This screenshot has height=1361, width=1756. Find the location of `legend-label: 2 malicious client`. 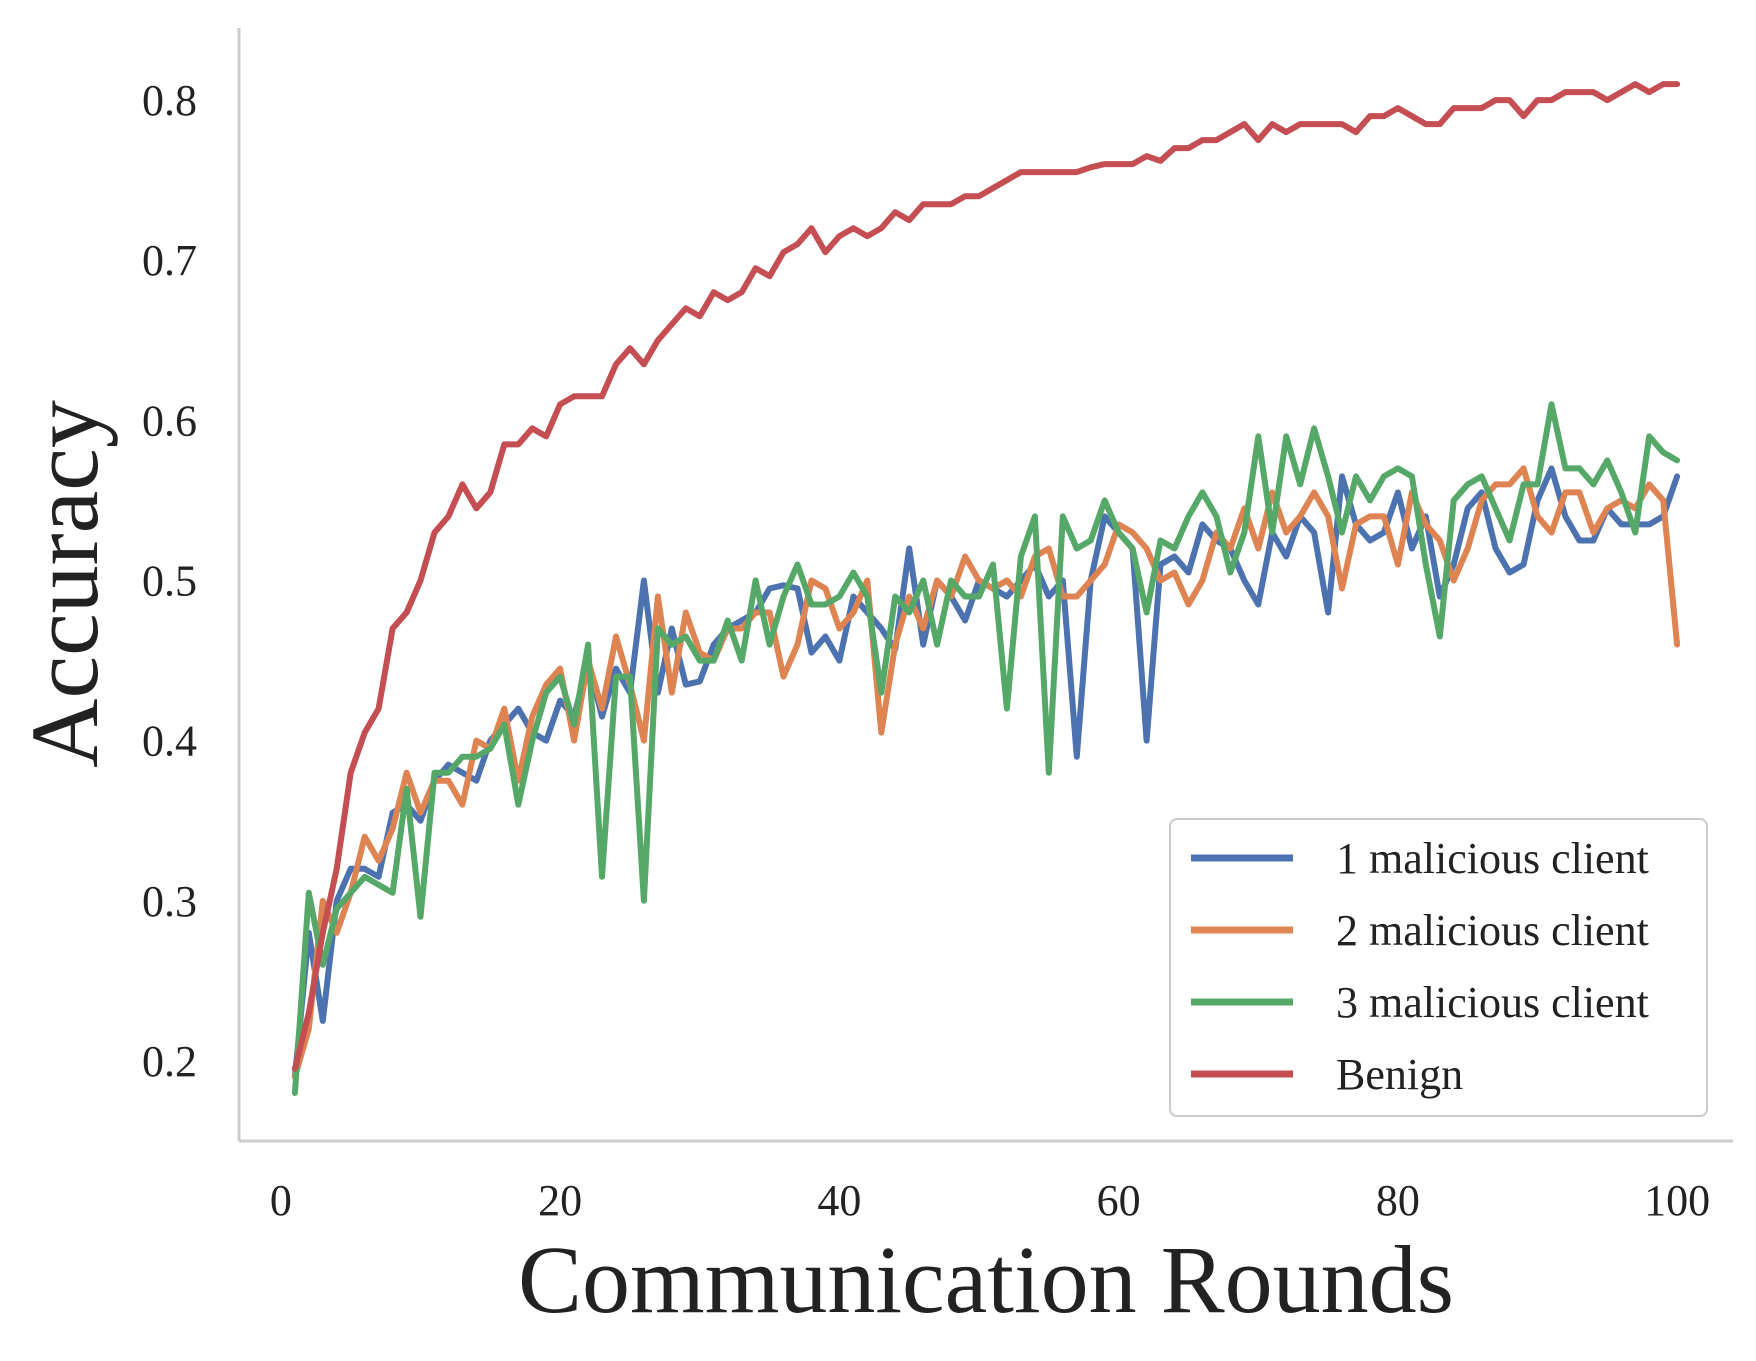

legend-label: 2 malicious client is located at coordinates (1492, 930).